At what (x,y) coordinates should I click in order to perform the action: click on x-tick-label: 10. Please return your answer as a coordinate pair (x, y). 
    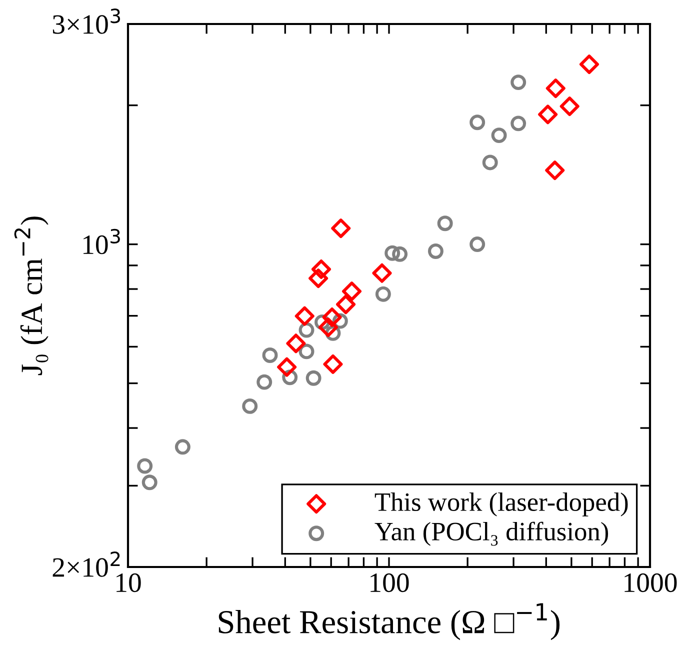
    Looking at the image, I should click on (128, 582).